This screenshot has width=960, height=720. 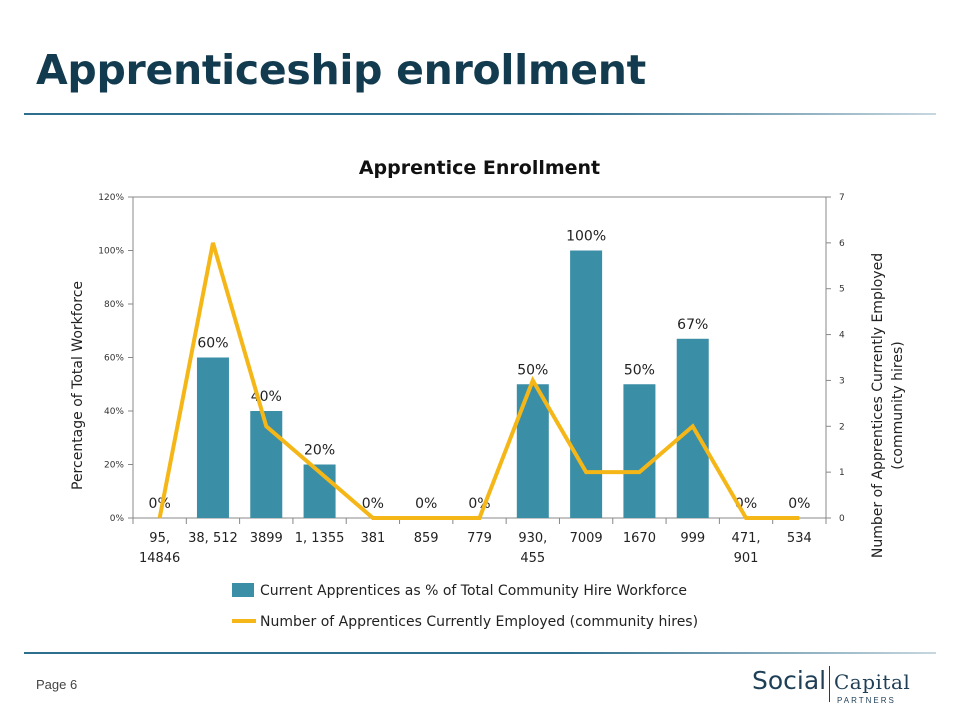 I want to click on bar-data-label: 100%, so click(x=586, y=237).